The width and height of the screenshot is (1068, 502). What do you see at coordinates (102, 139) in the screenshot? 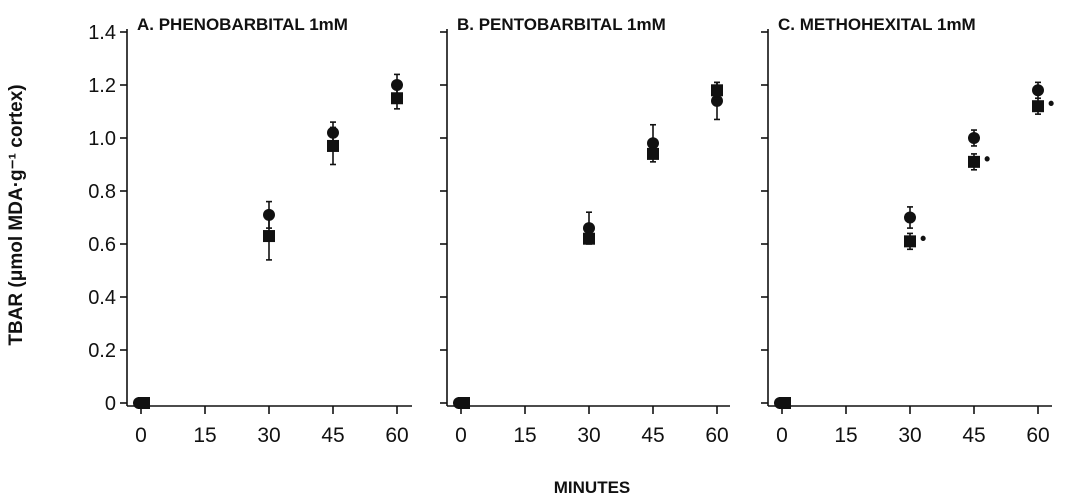
I see `y-tick-label: 1.0` at bounding box center [102, 139].